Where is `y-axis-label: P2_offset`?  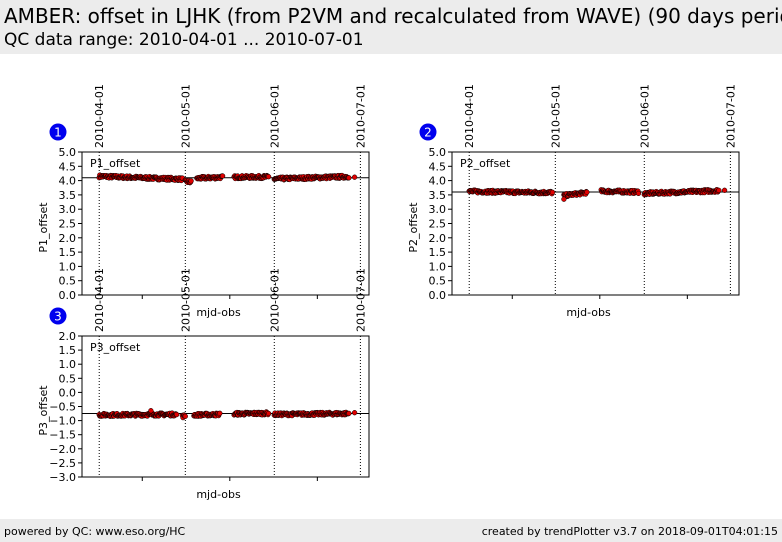 y-axis-label: P2_offset is located at coordinates (413, 227).